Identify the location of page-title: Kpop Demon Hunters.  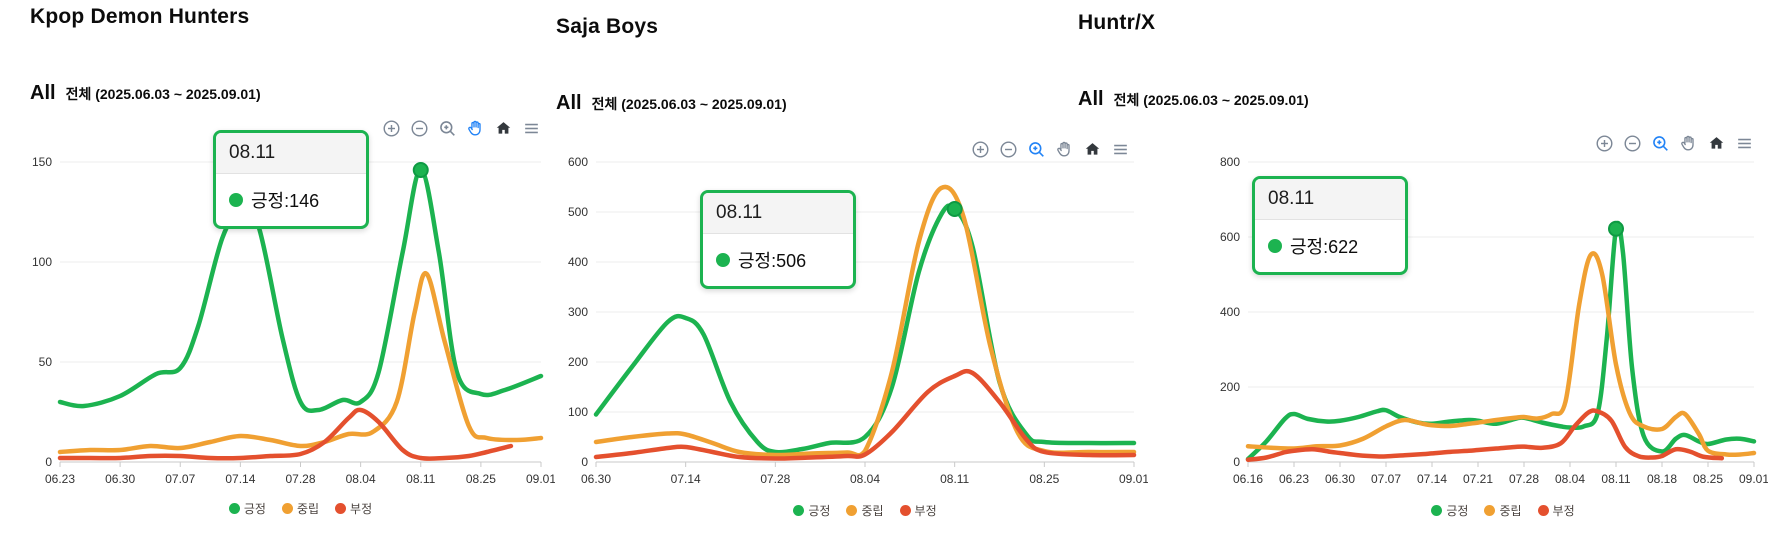
(140, 16).